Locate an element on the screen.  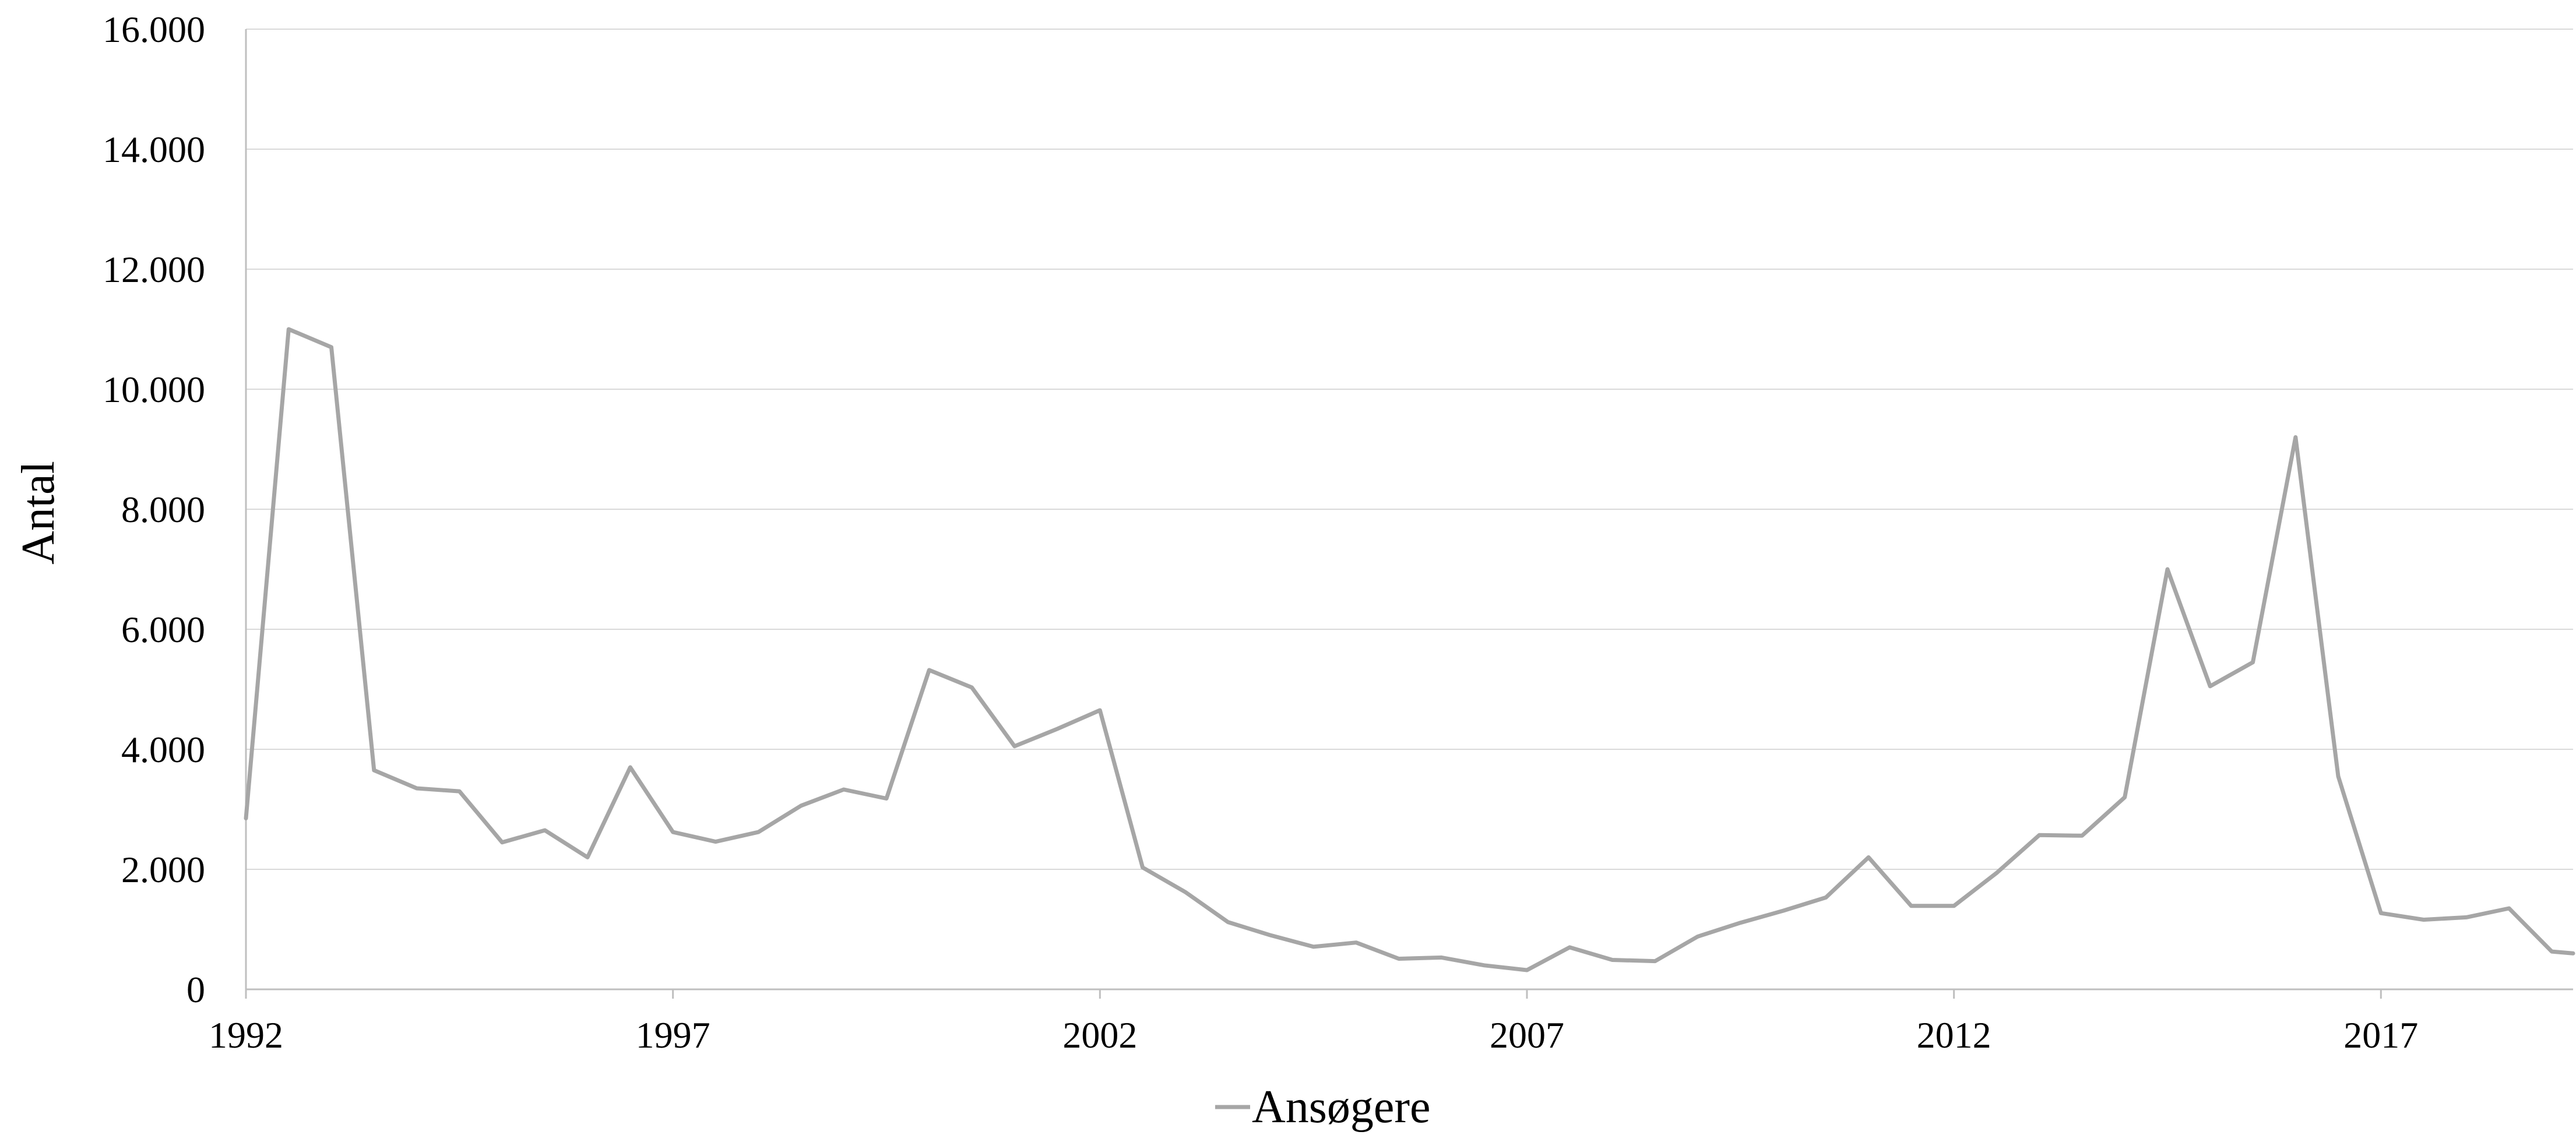
x-tick-label: 2012 is located at coordinates (1954, 1035).